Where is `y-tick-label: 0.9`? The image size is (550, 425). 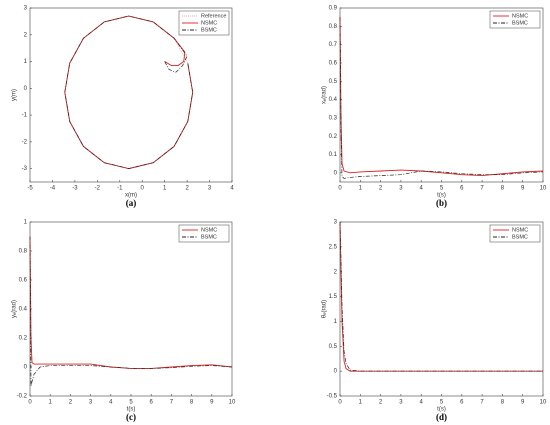 y-tick-label: 0.9 is located at coordinates (333, 9).